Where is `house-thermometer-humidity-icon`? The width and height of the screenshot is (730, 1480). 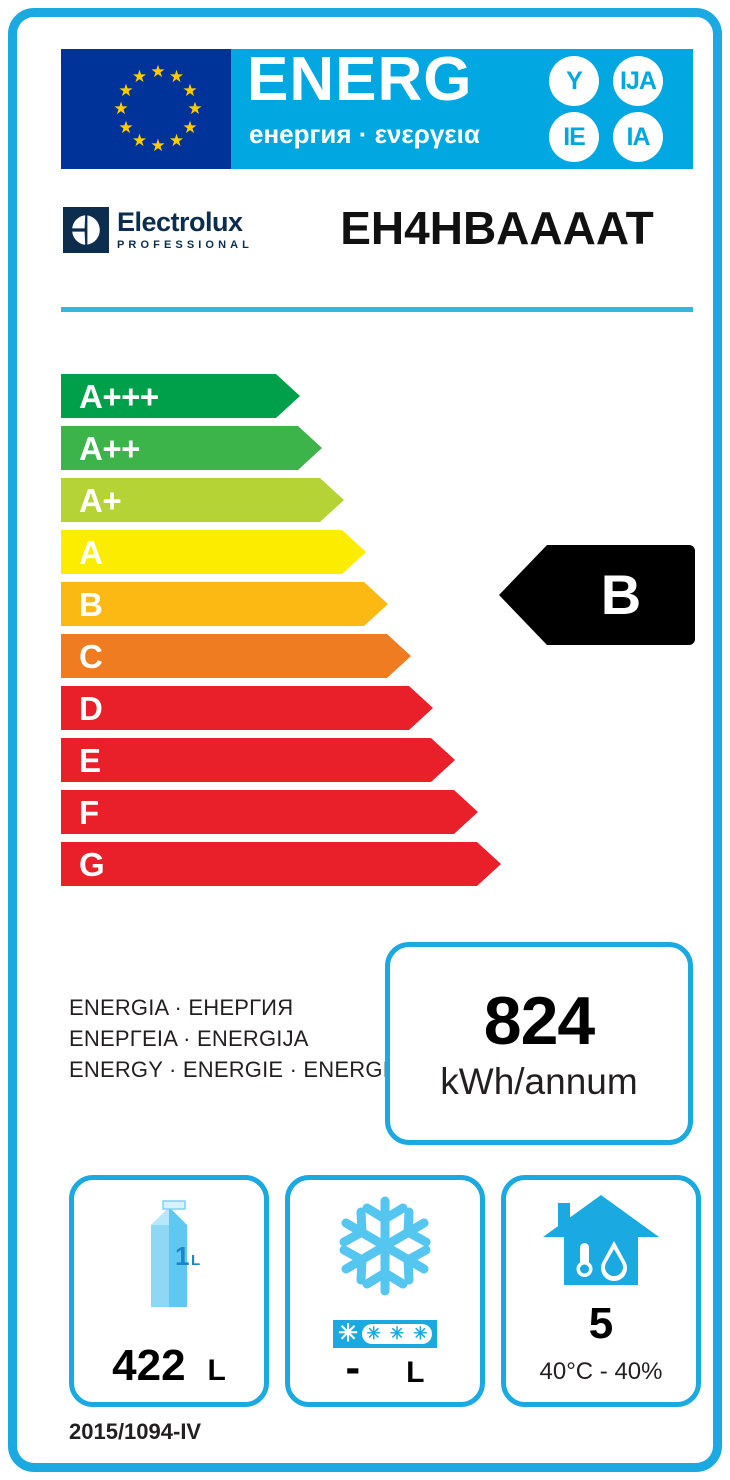
house-thermometer-humidity-icon is located at coordinates (601, 1244).